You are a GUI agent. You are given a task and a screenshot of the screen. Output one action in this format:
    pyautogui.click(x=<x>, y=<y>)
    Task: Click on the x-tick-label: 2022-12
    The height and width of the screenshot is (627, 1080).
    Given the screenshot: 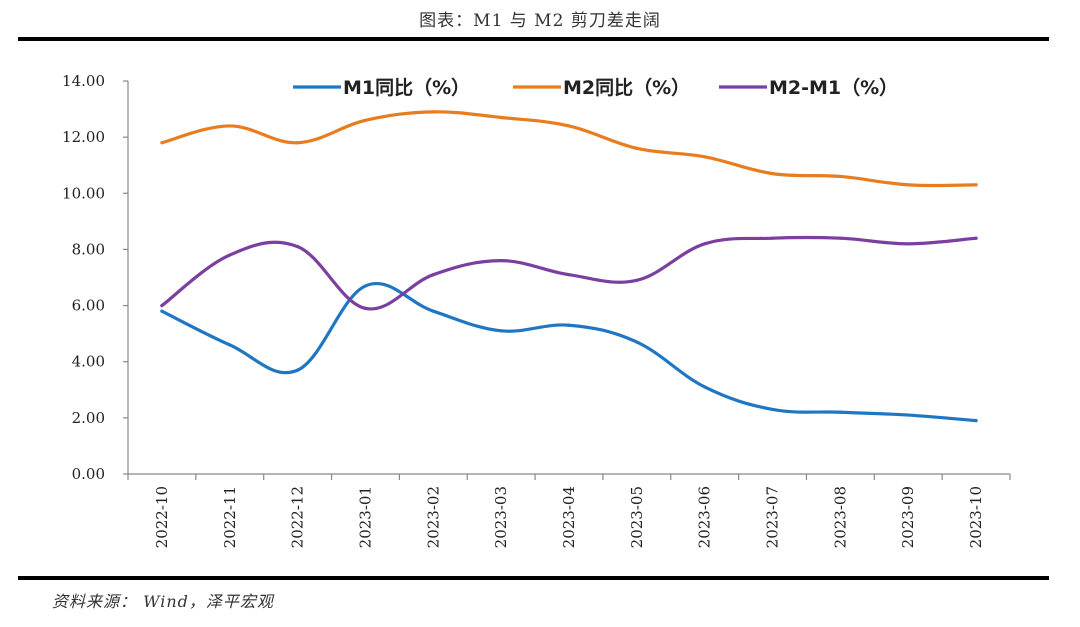 What is the action you would take?
    pyautogui.click(x=298, y=517)
    